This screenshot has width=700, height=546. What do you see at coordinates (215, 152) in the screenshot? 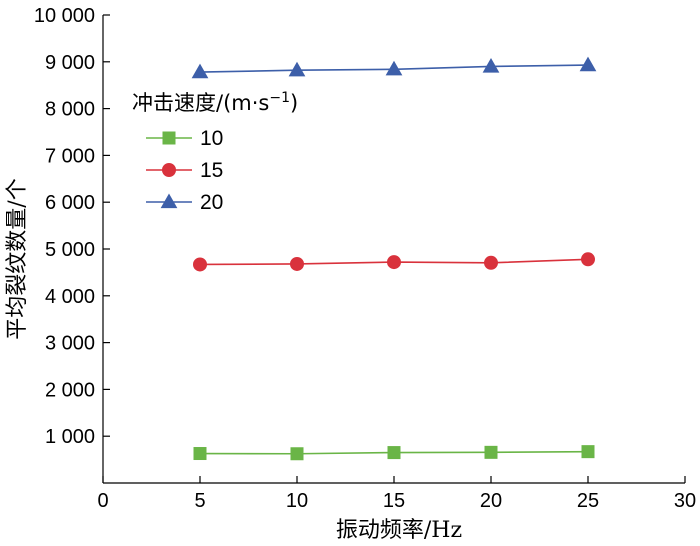
I see `legend: 冲击速度/(m·s−1) 10 15 20` at bounding box center [215, 152].